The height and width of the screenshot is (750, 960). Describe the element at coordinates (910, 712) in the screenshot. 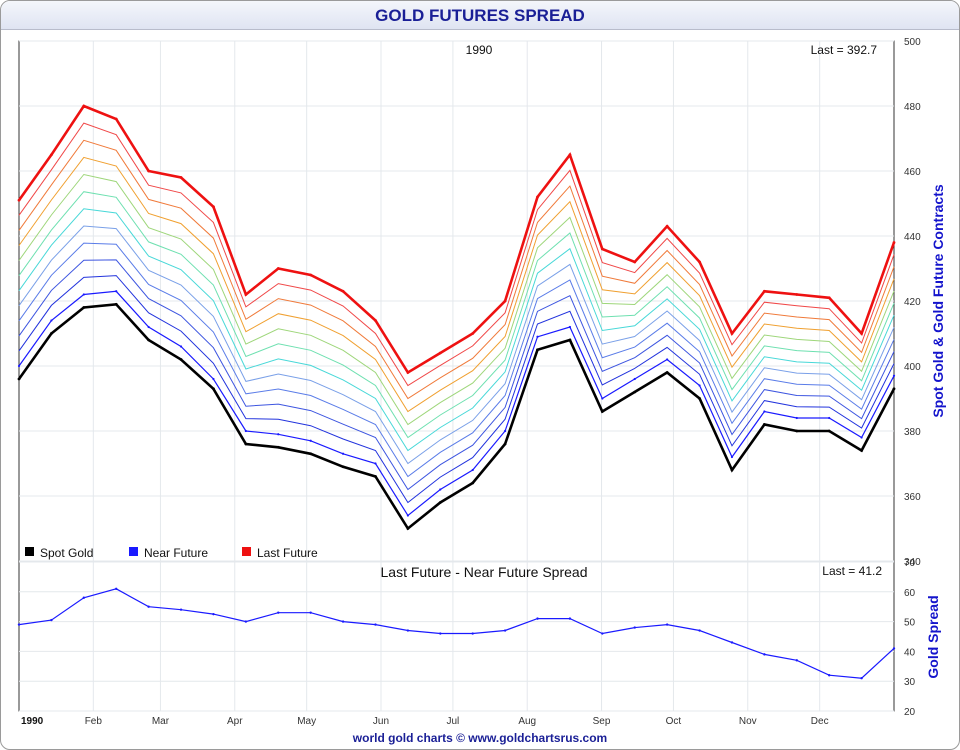

I see `bottom-y-tick-label: 20` at that location.